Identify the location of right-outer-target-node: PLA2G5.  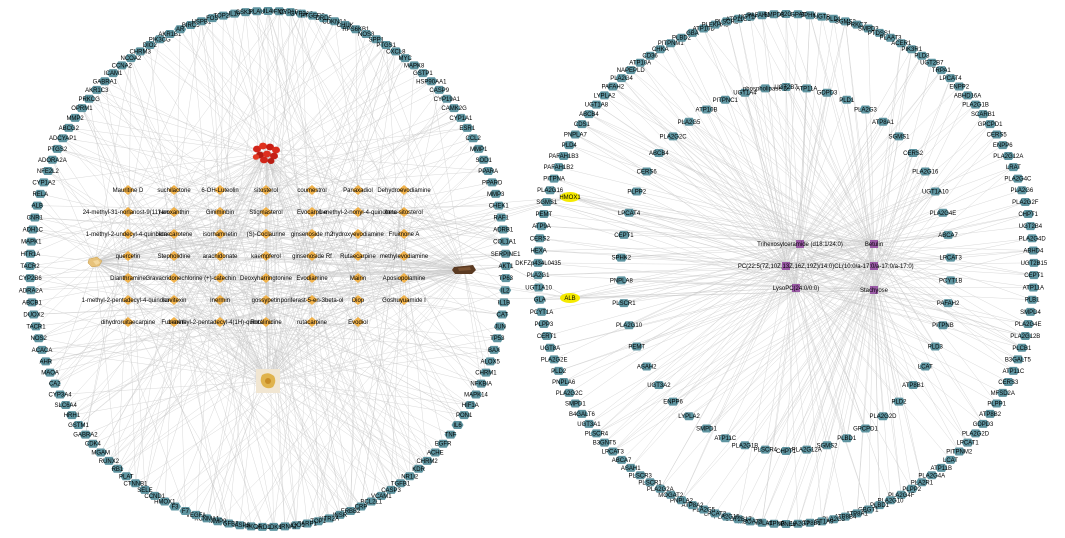
(704, 509).